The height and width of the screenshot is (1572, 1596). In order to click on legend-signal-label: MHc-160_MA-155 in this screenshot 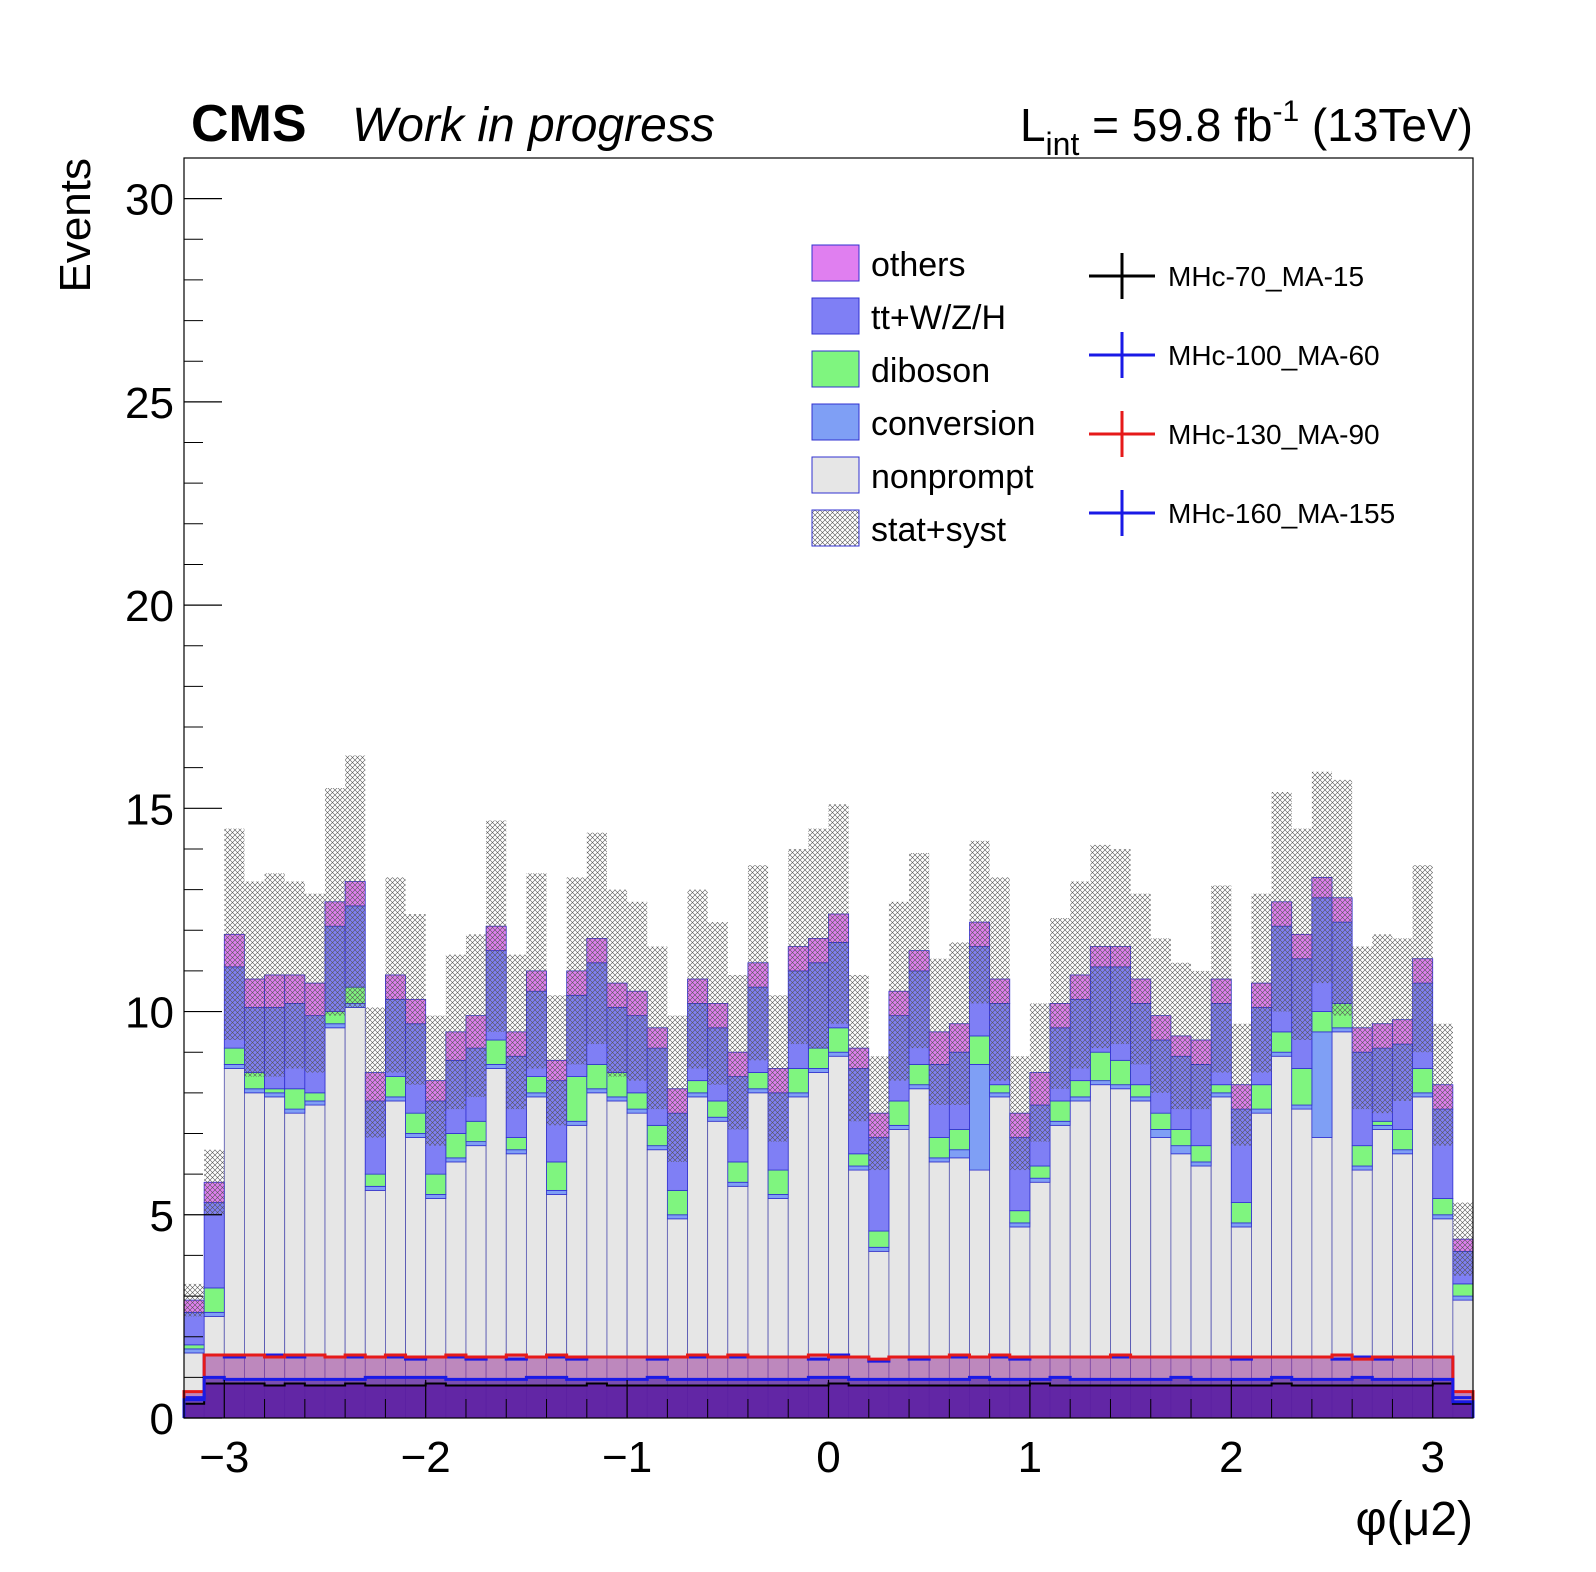, I will do `click(1281, 513)`.